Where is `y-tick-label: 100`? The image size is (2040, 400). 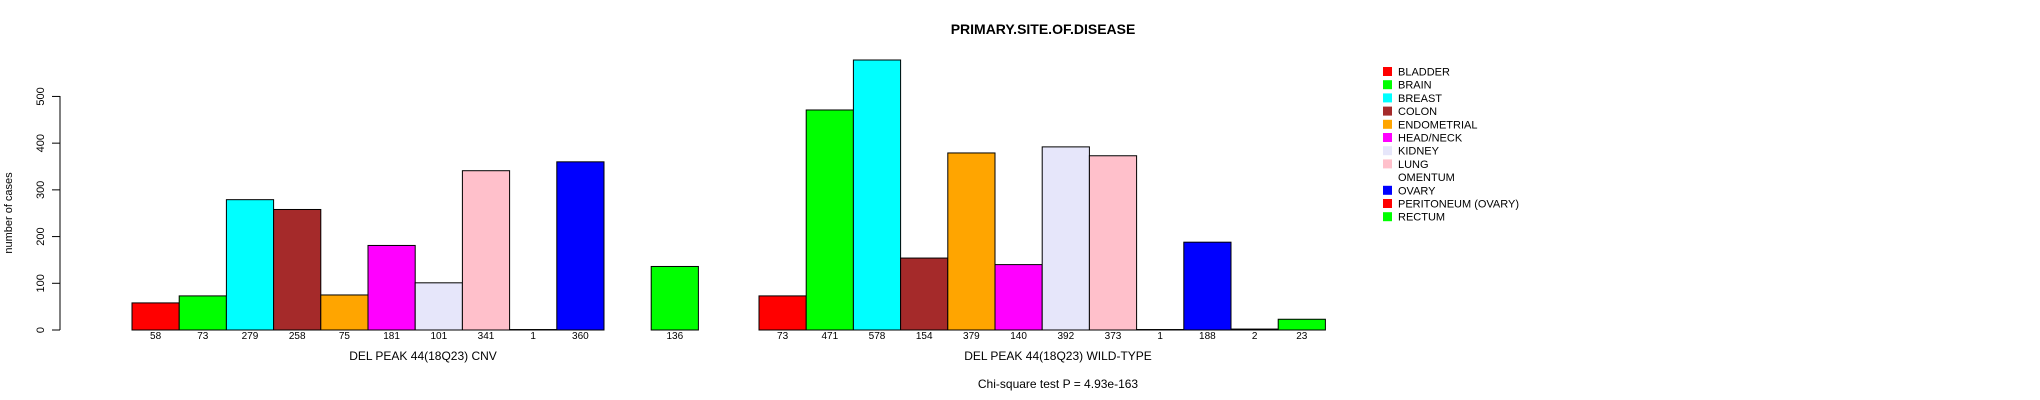 y-tick-label: 100 is located at coordinates (41, 283).